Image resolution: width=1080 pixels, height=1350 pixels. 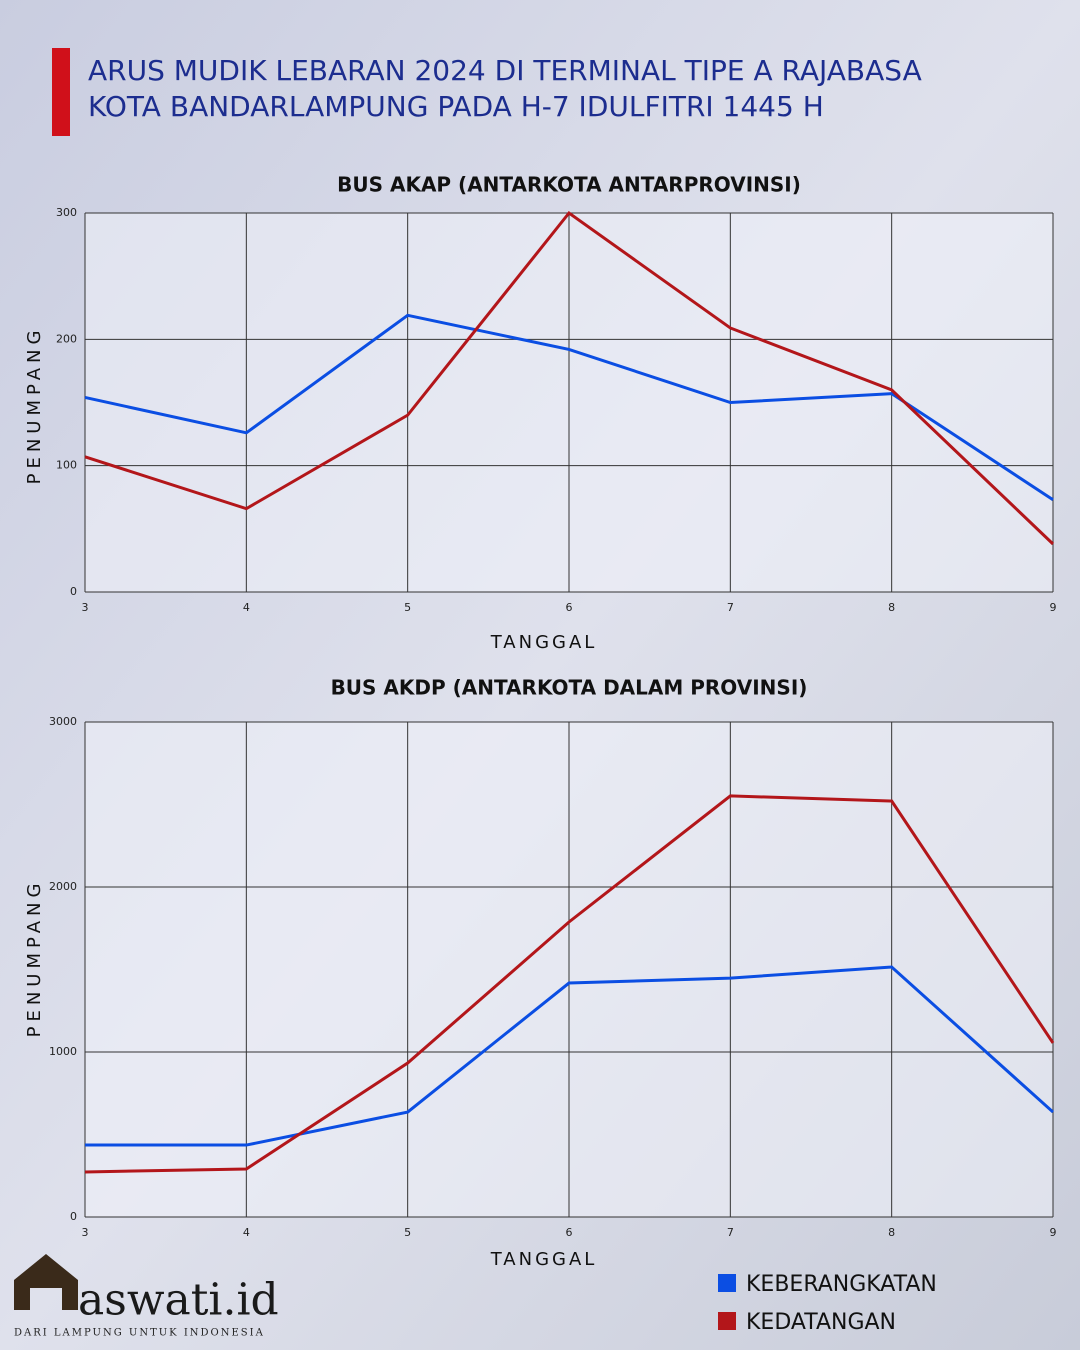 What do you see at coordinates (827, 1303) in the screenshot?
I see `legend: KEBERANGKATAN KEDATANGAN` at bounding box center [827, 1303].